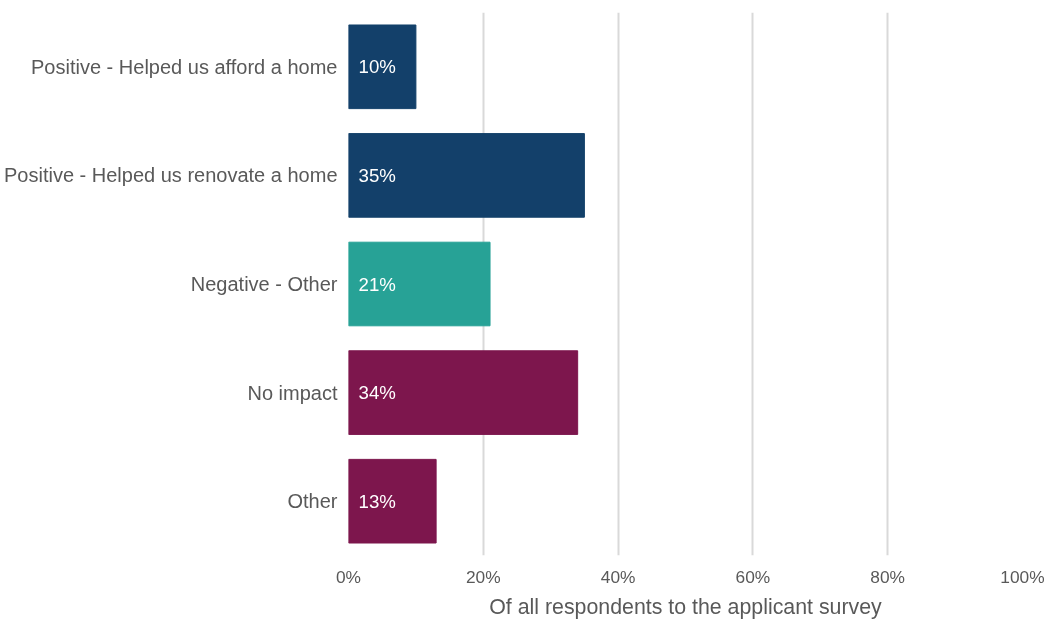 Image resolution: width=1050 pixels, height=621 pixels. What do you see at coordinates (377, 284) in the screenshot?
I see `data-label: 21%` at bounding box center [377, 284].